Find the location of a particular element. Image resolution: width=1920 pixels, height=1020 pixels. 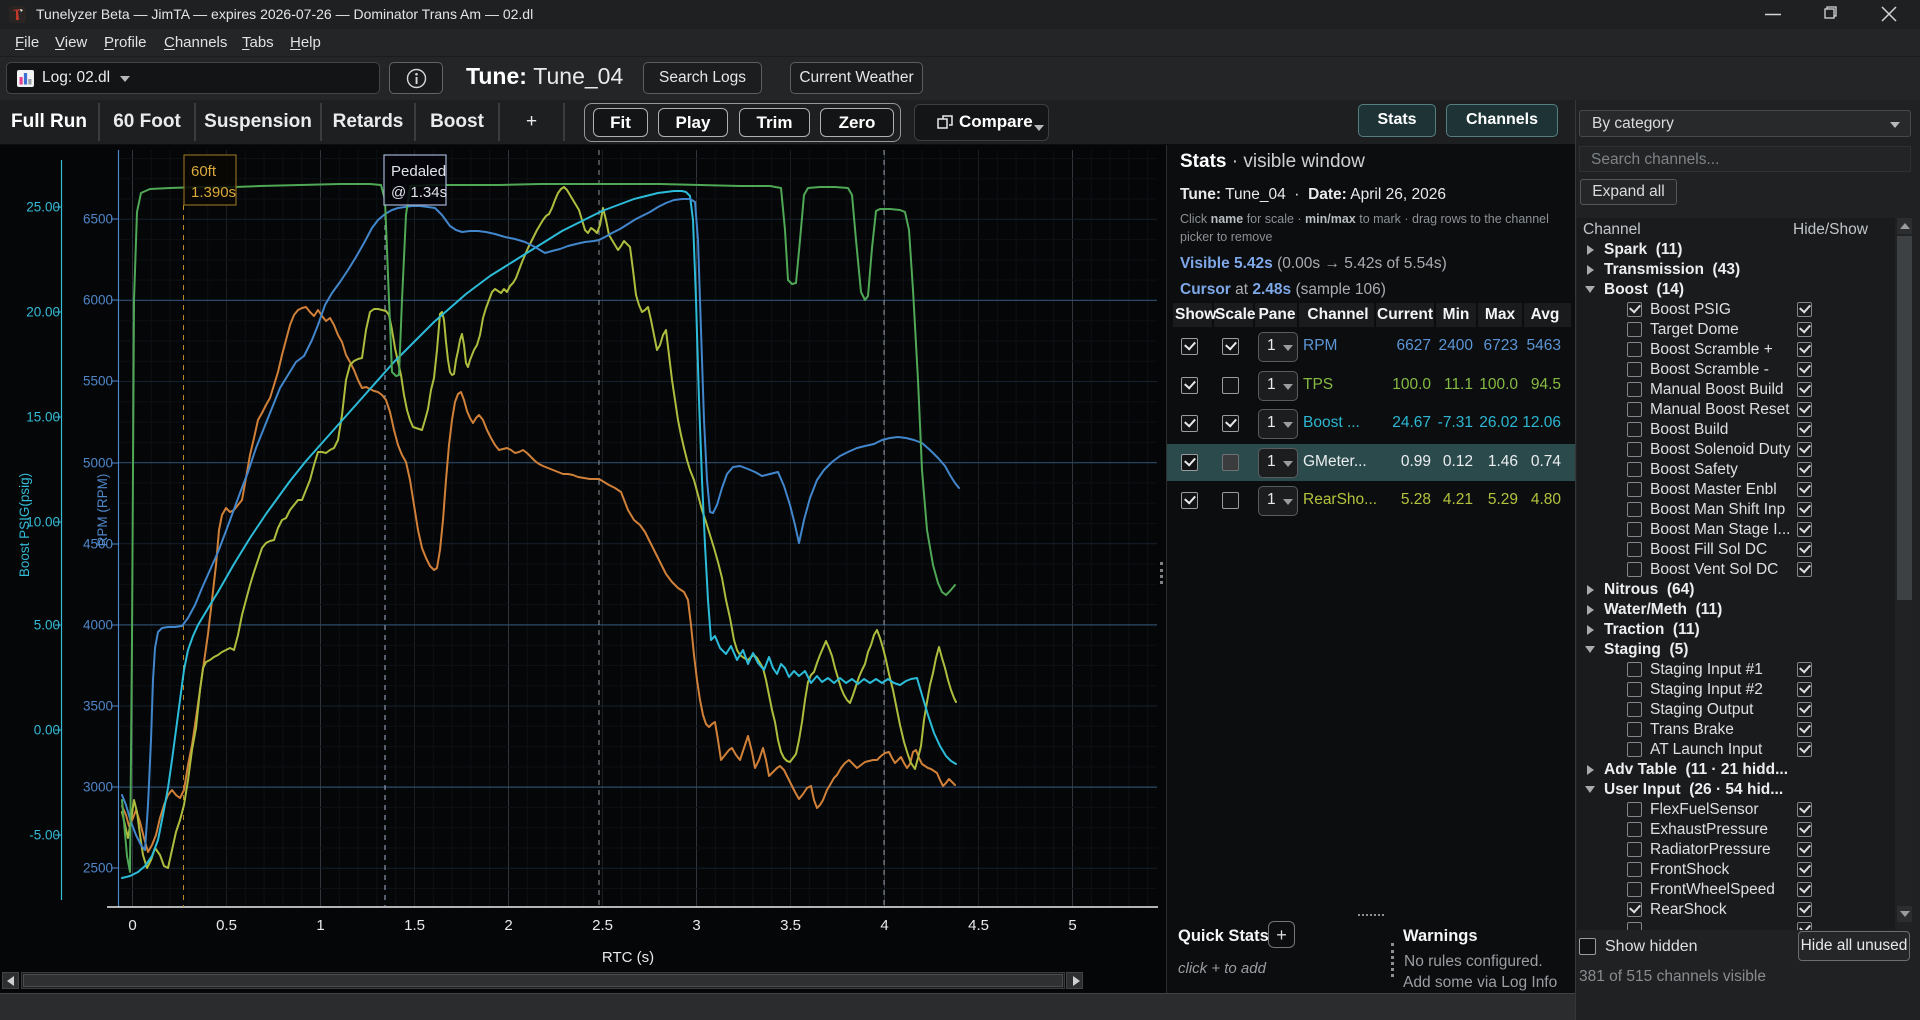

svg-text: 4 is located at coordinates (884, 925).